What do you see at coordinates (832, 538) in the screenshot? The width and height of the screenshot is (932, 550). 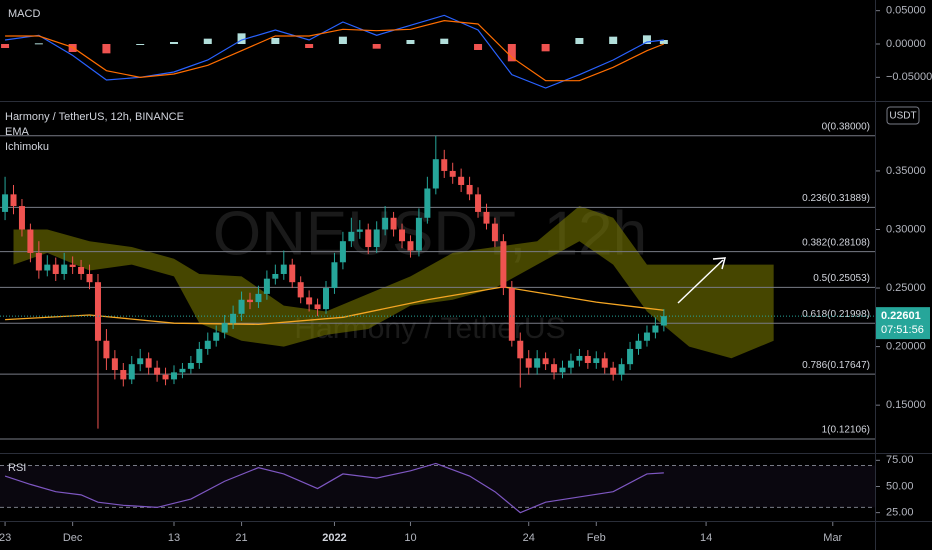 I see `x-tick-label: Mar` at bounding box center [832, 538].